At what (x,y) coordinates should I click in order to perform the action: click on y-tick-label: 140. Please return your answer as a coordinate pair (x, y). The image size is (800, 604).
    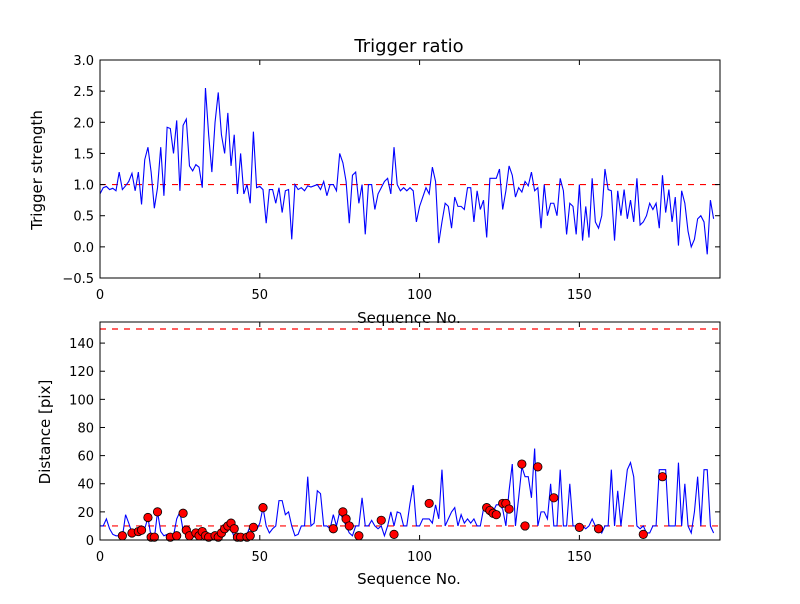
    Looking at the image, I should click on (81, 344).